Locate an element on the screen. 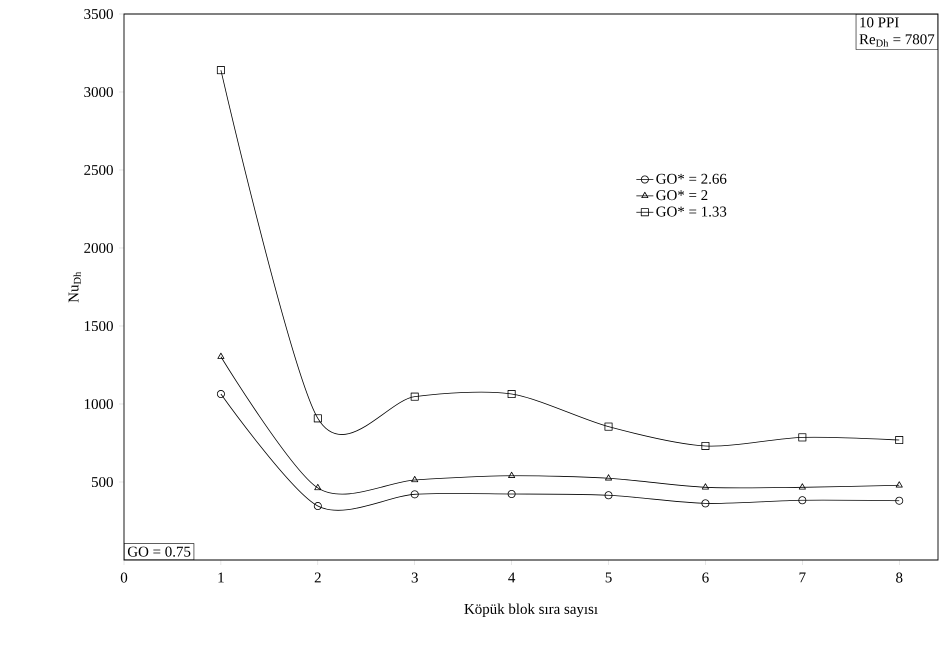 The width and height of the screenshot is (948, 668). x-tick-label: 3 is located at coordinates (415, 577).